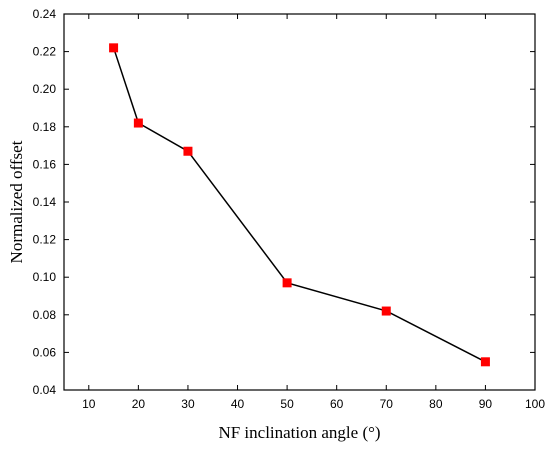 The image size is (550, 450). I want to click on x-tick-label: 60, so click(337, 404).